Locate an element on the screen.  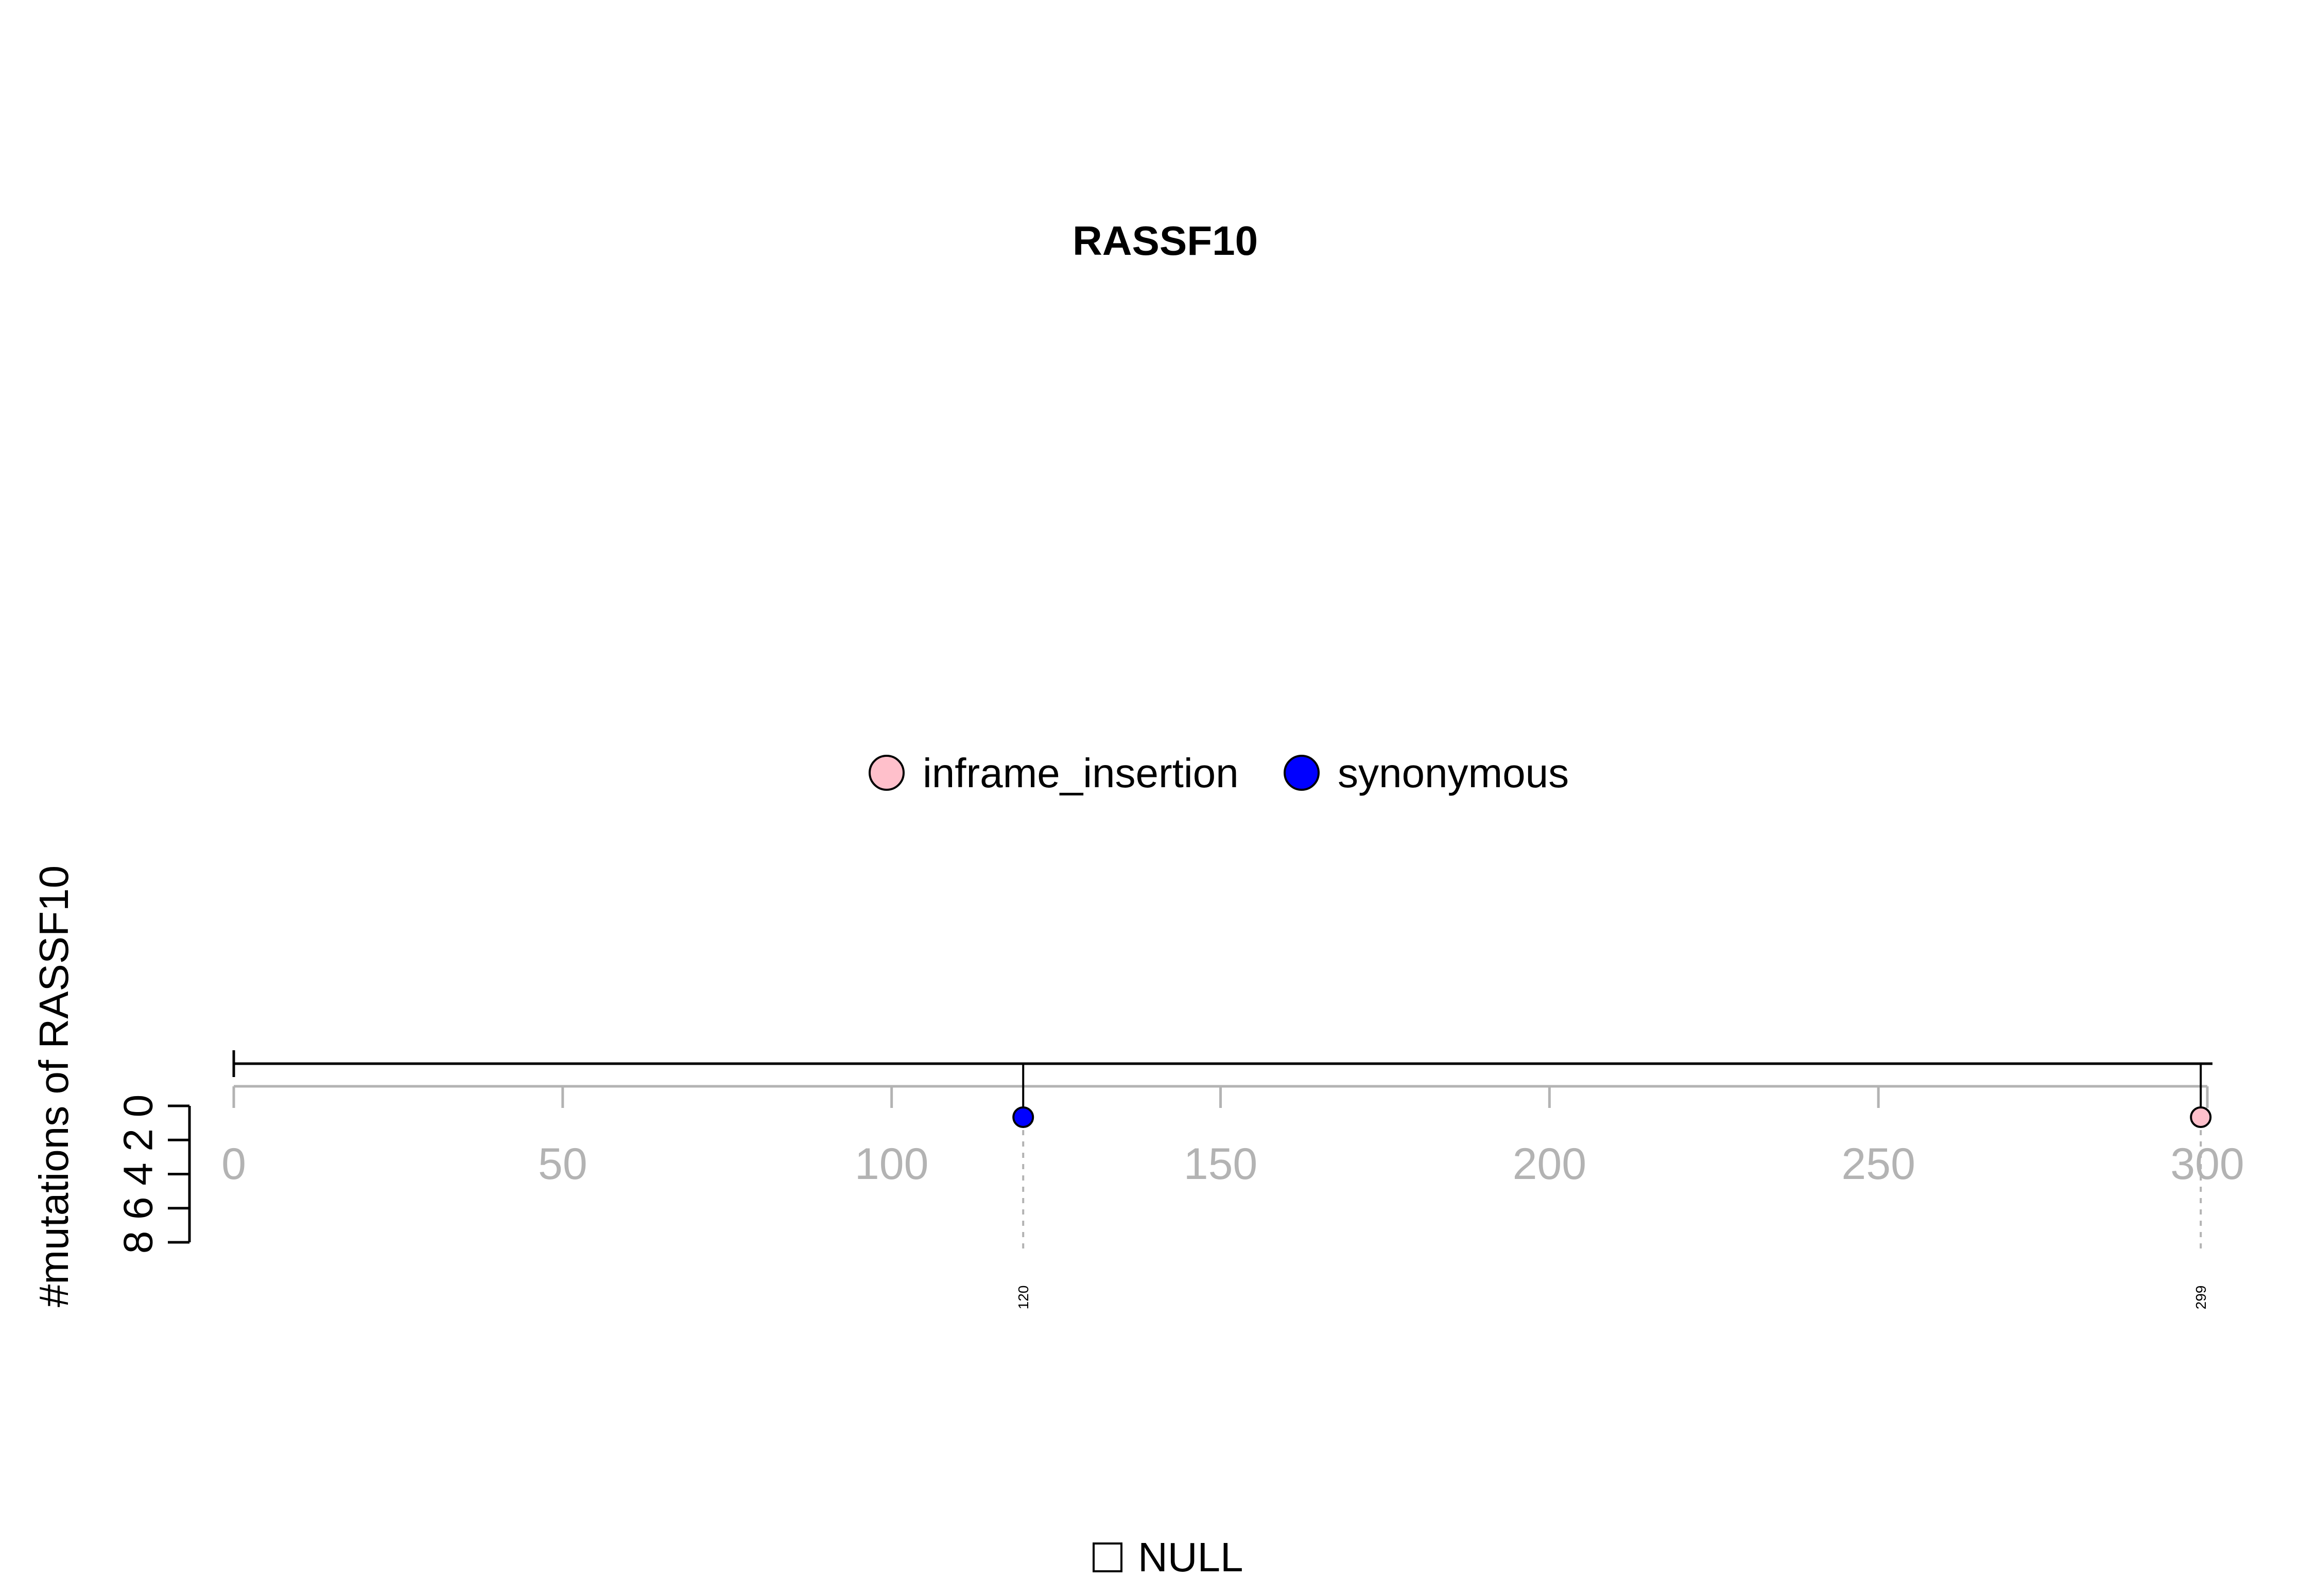
y-tick-label: 4 is located at coordinates (138, 1174).